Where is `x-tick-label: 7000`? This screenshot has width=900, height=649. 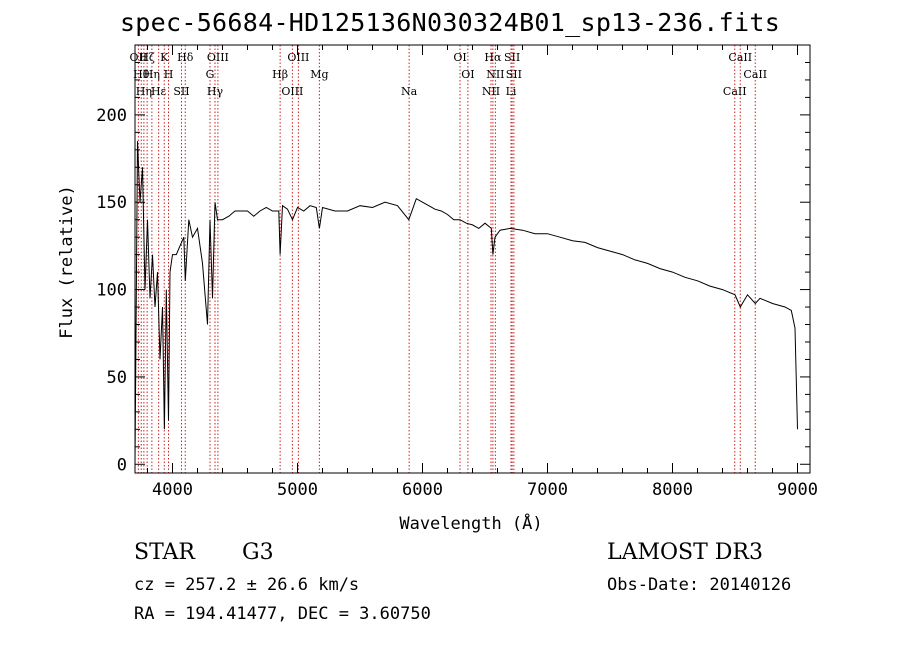 x-tick-label: 7000 is located at coordinates (547, 490).